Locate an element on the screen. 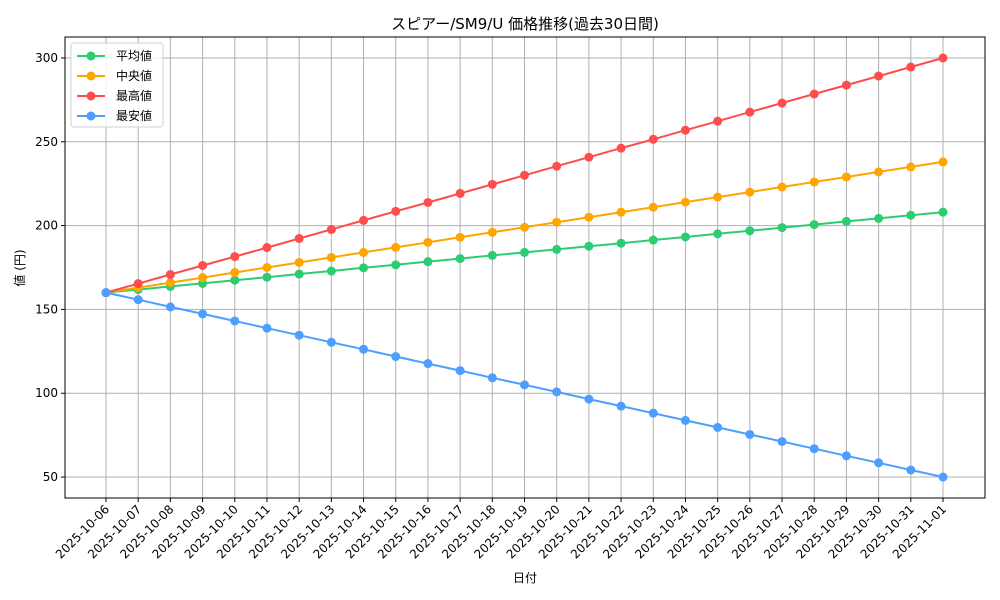 This screenshot has height=600, width=1000. y-tick-label: 300 is located at coordinates (46, 58).